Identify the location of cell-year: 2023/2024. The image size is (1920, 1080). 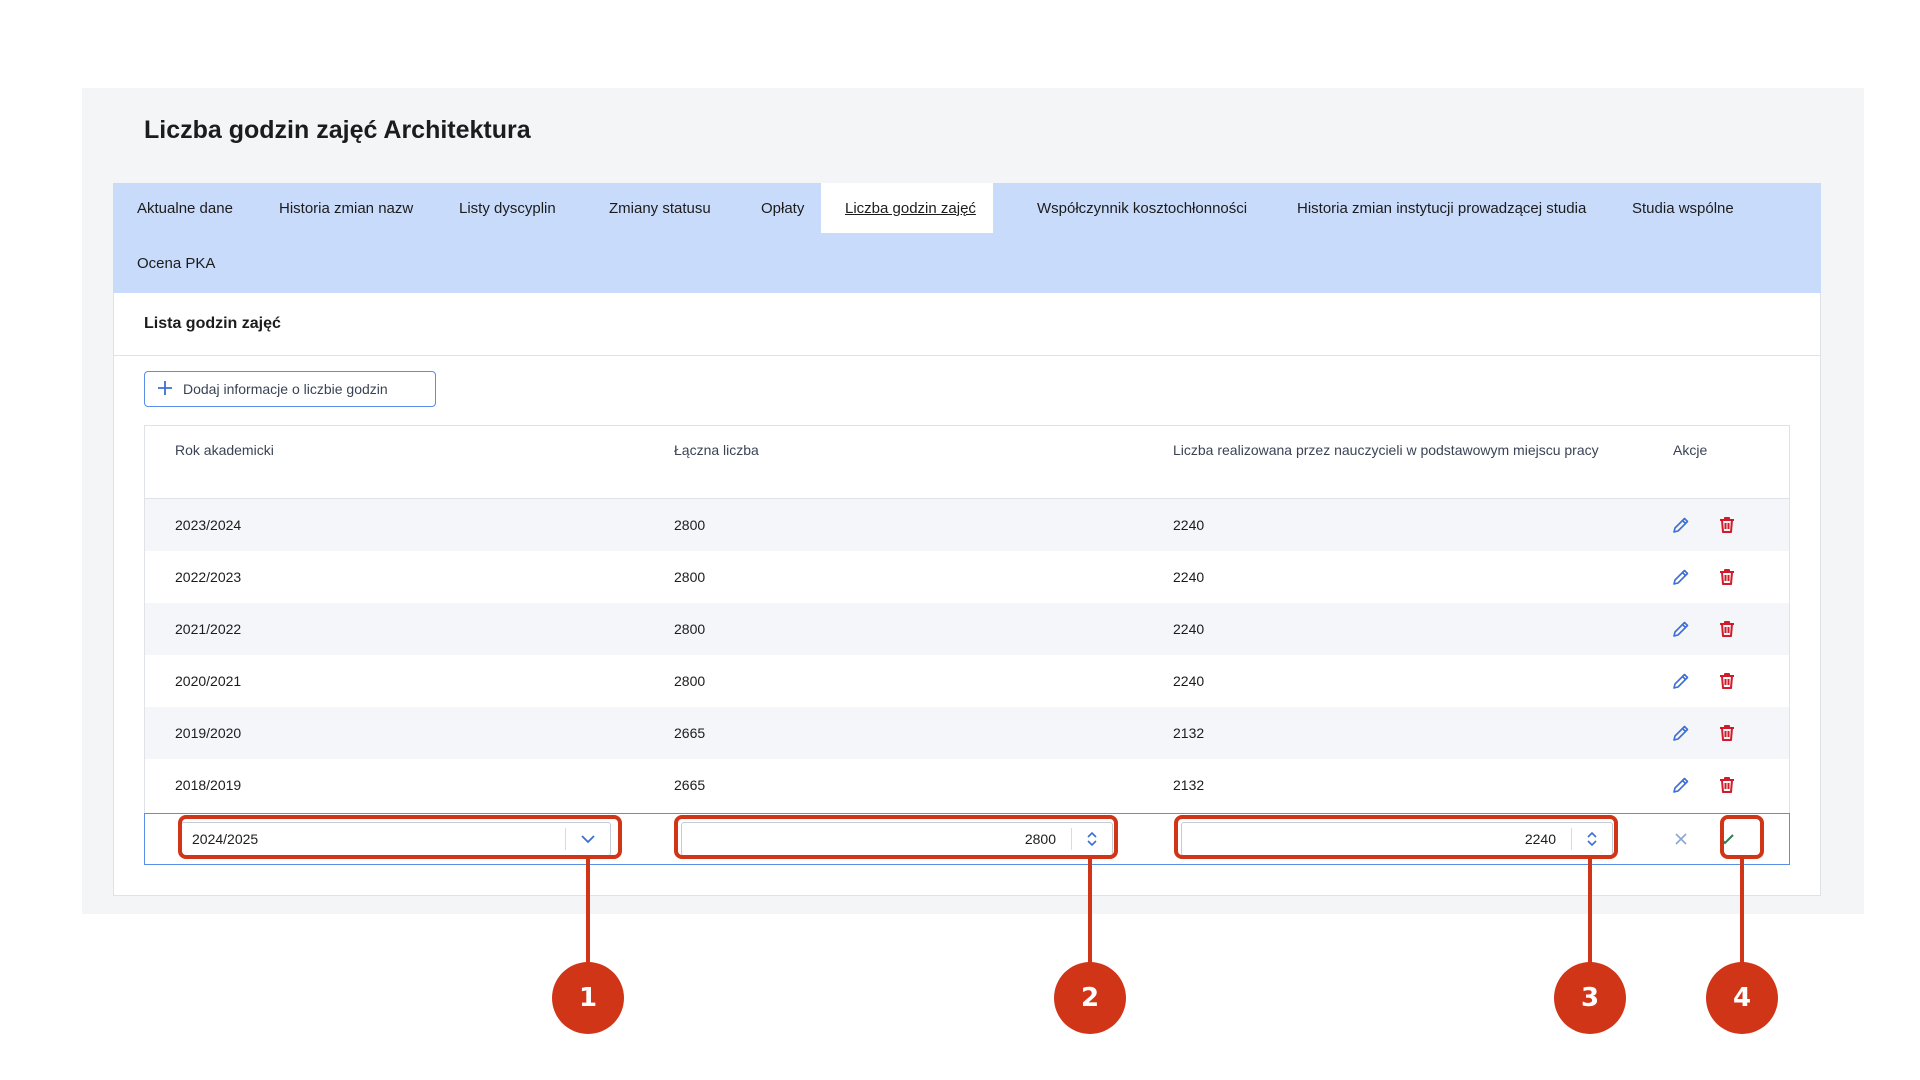
(208, 525).